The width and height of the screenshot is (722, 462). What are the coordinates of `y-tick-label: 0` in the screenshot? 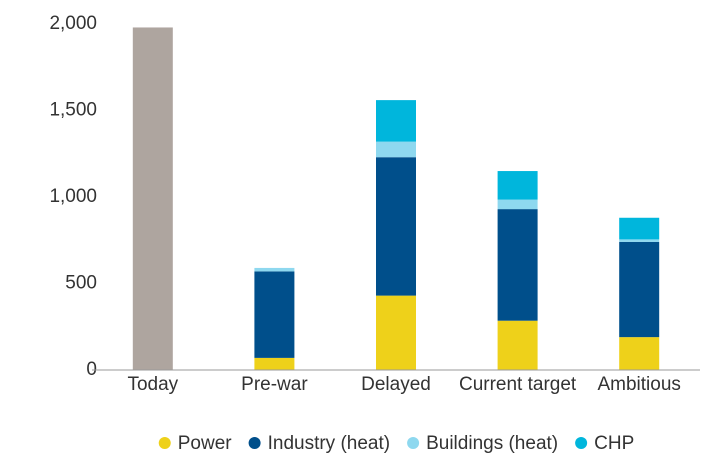 It's located at (91, 369).